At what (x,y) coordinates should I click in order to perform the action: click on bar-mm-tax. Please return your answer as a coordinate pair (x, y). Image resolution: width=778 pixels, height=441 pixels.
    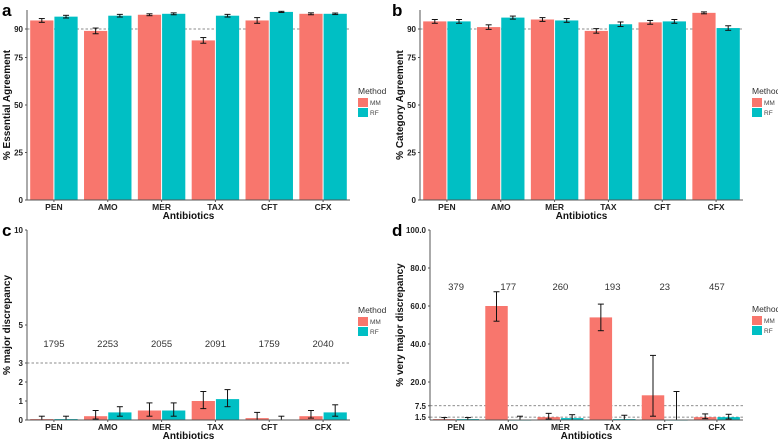
    Looking at the image, I should click on (203, 410).